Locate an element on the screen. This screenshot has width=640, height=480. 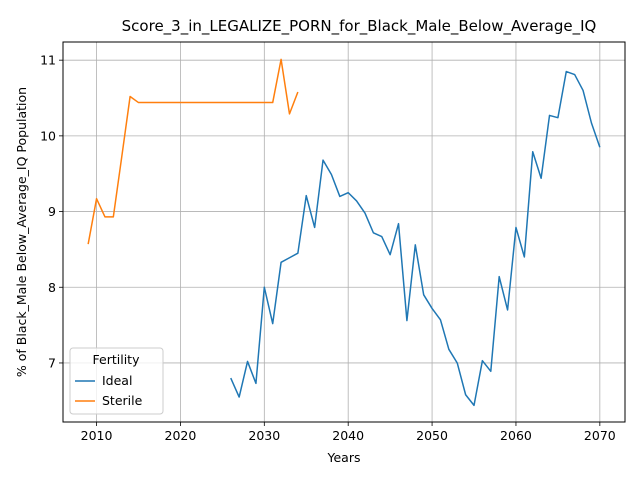
legend: Fertility Ideal Sterile is located at coordinates (116, 381).